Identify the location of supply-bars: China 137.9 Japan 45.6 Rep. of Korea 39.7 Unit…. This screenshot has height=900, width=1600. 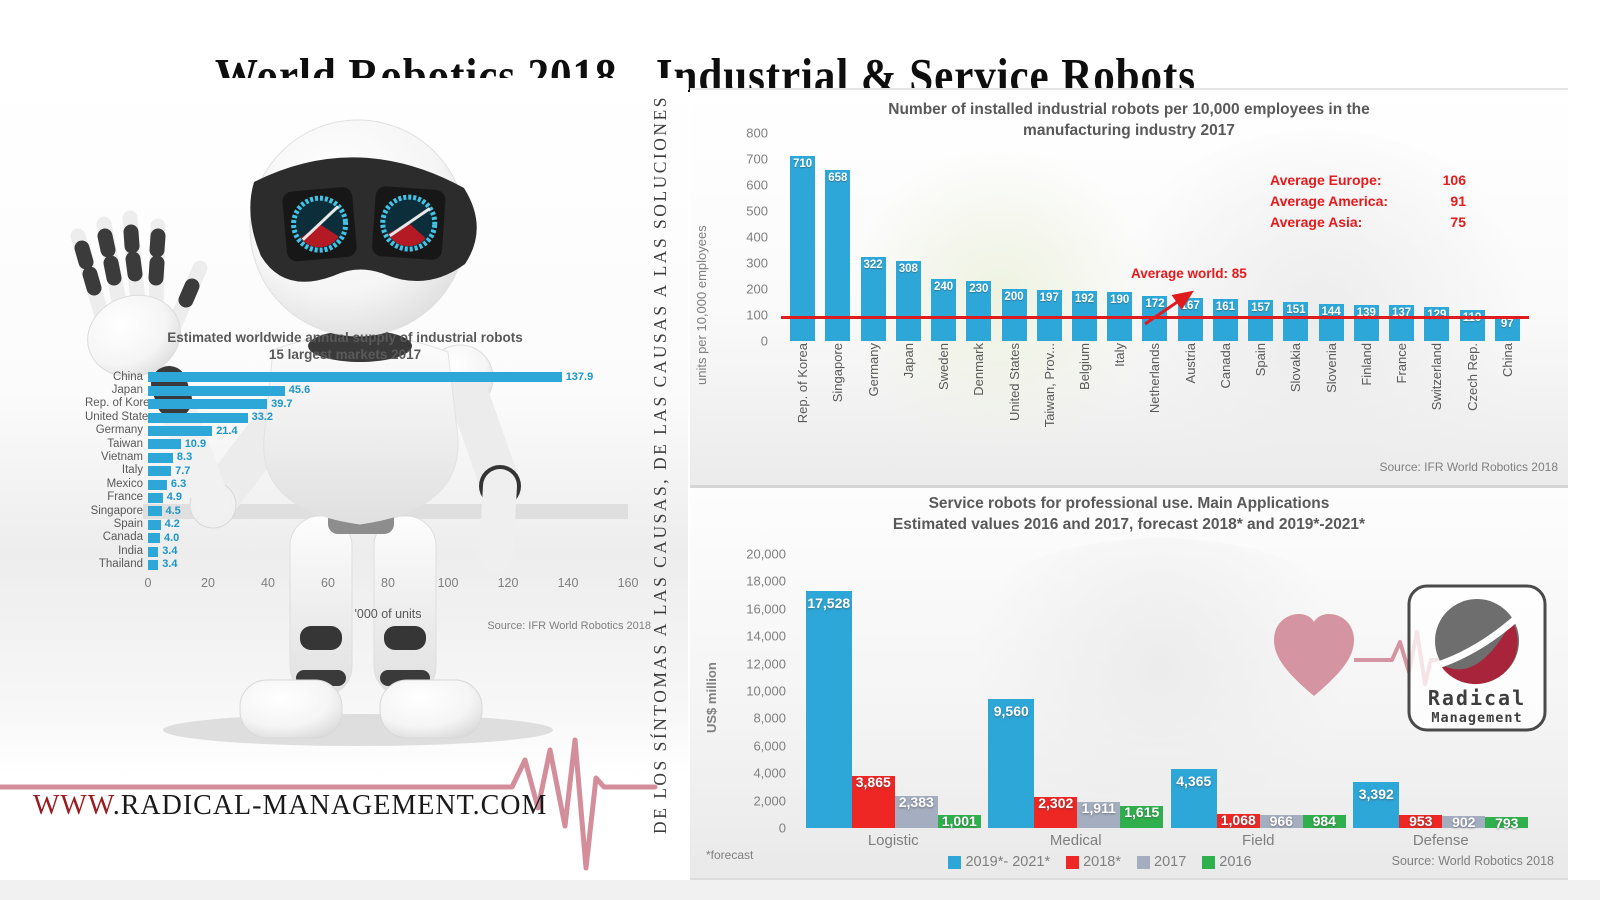
(368, 471).